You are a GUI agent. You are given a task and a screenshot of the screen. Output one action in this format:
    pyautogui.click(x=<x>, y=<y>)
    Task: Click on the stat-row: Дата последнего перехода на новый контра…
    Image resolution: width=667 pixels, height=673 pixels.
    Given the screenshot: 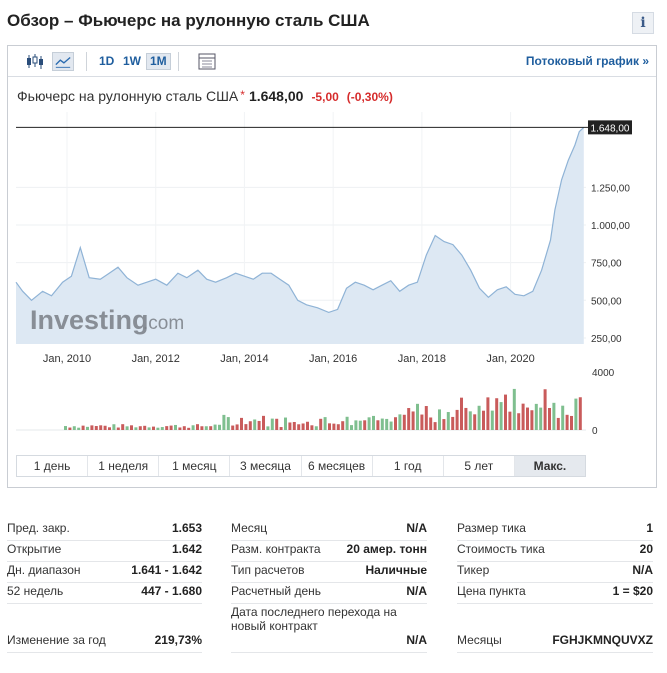 What is the action you would take?
    pyautogui.click(x=329, y=626)
    